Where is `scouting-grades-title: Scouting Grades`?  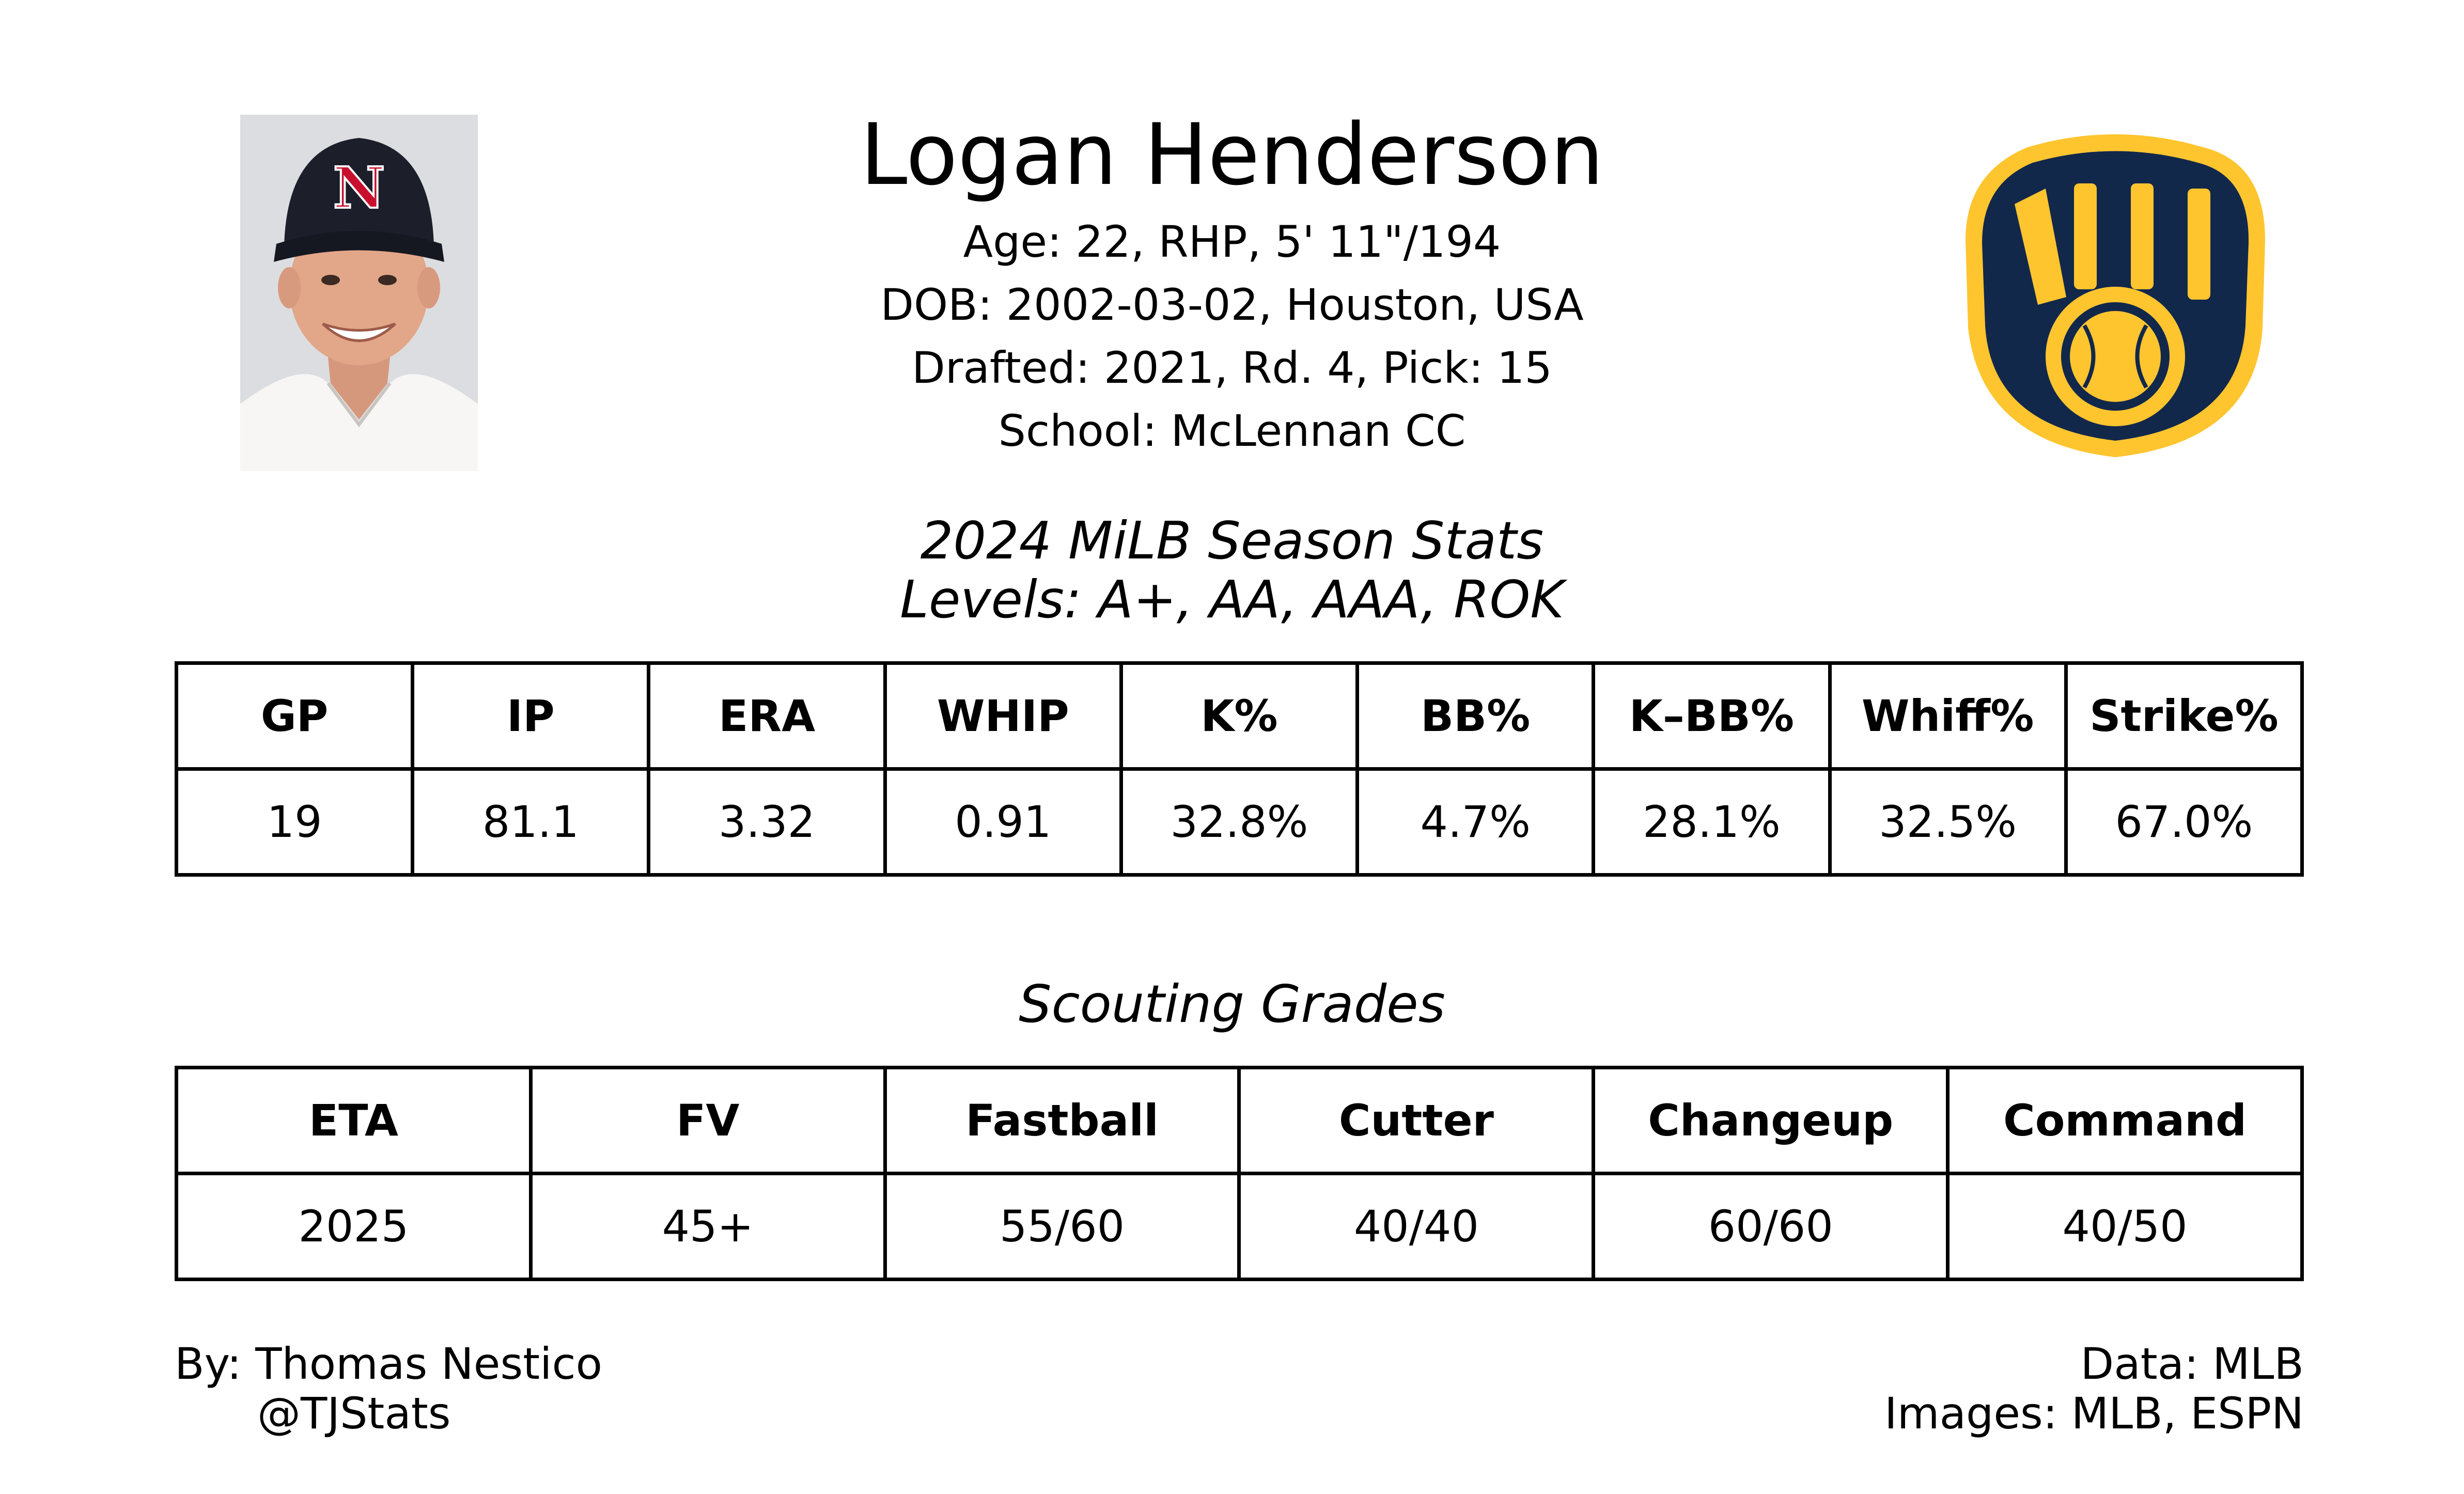
scouting-grades-title: Scouting Grades is located at coordinates (1232, 1004).